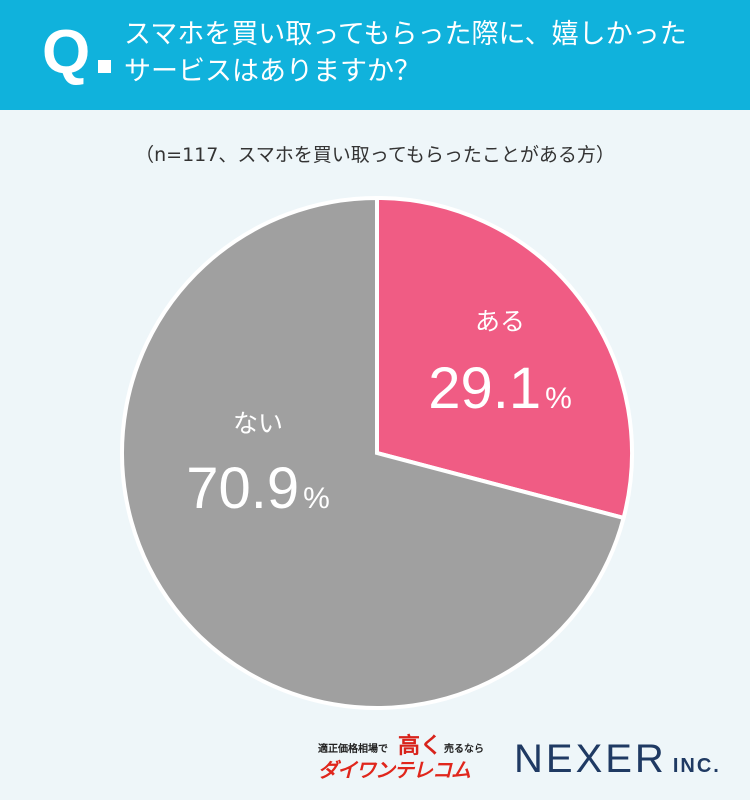 The width and height of the screenshot is (750, 800). Describe the element at coordinates (464, 749) in the screenshot. I see `logo-tagline-right: 売るなら` at that location.